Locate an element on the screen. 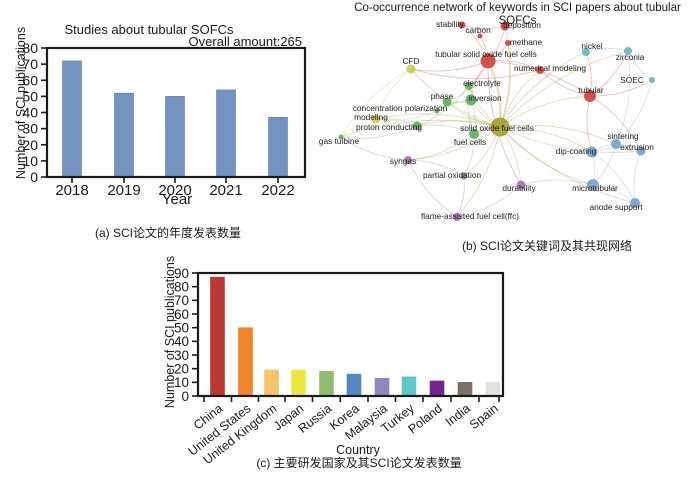  bar-United Kingdom is located at coordinates (271, 383).